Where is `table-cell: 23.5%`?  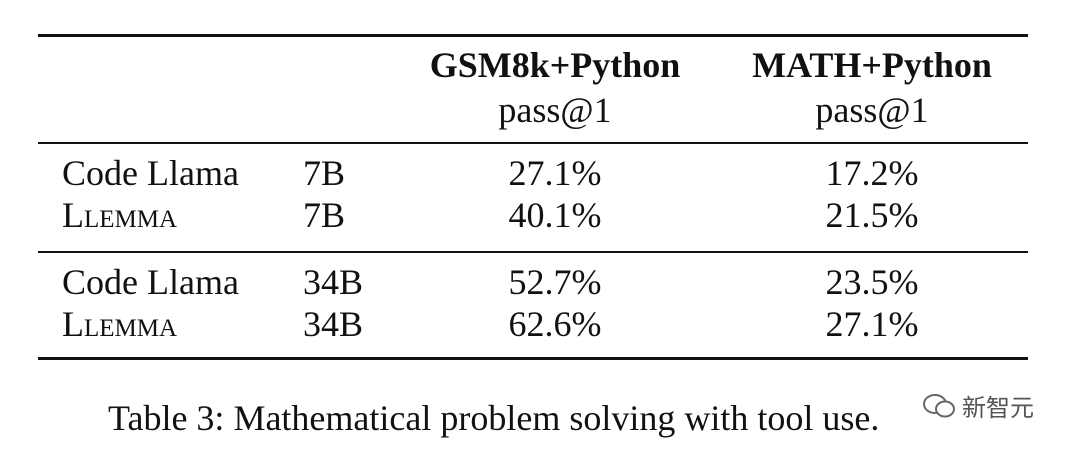 table-cell: 23.5% is located at coordinates (872, 282).